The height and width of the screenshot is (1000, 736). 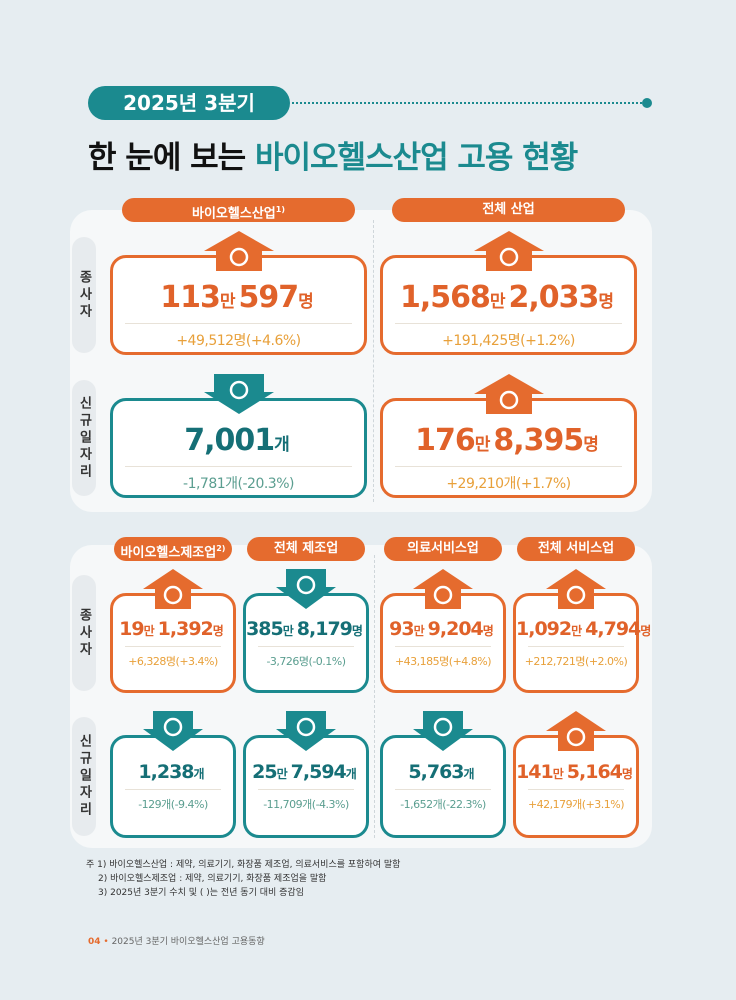 What do you see at coordinates (238, 484) in the screenshot?
I see `stat-change: -1,781개(-20.3%)` at bounding box center [238, 484].